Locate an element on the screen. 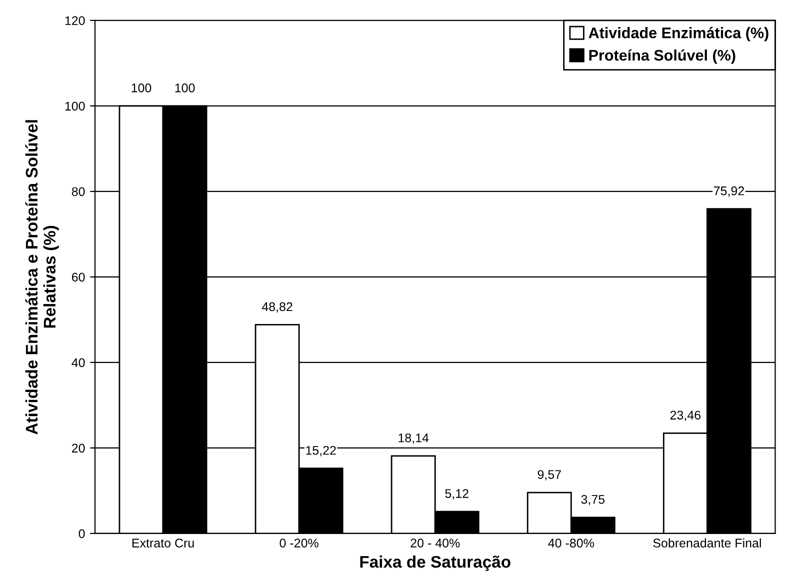 Image resolution: width=805 pixels, height=583 pixels. y-tick-label: 20 is located at coordinates (78, 448).